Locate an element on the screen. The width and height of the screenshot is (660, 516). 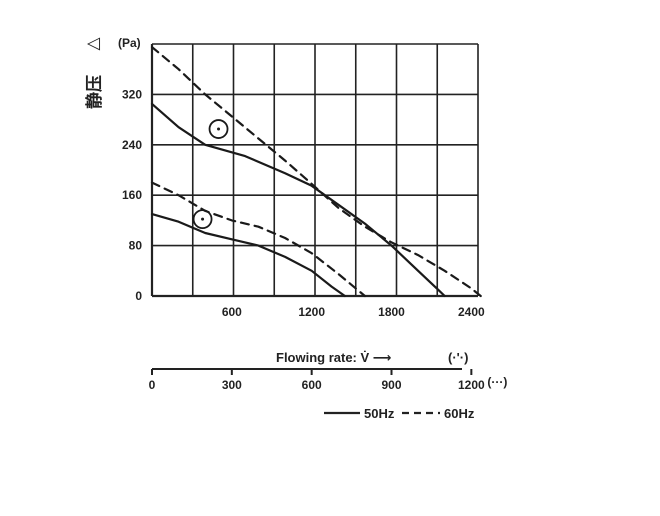
x-tick-label: 1200 is located at coordinates (311, 312).